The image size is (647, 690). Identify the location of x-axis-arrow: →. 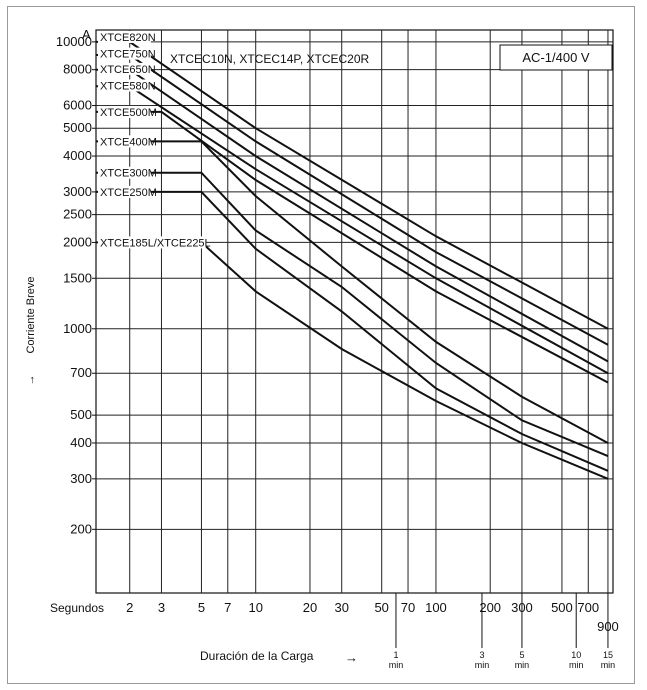
(351, 657).